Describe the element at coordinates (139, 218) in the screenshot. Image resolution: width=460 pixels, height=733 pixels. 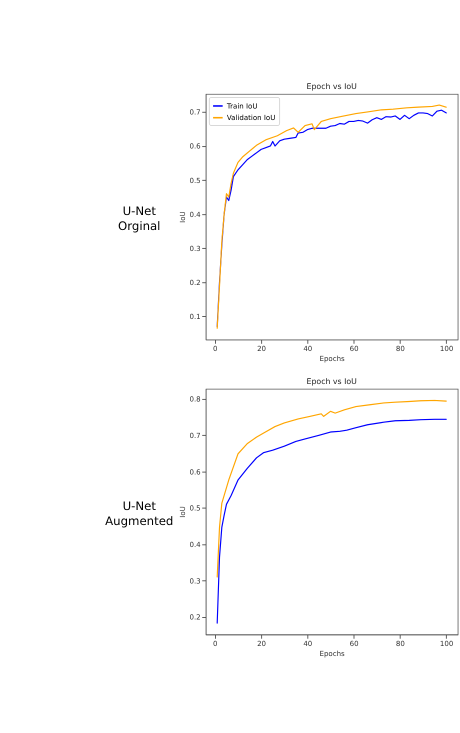
I see `text: U-Net Orginal` at that location.